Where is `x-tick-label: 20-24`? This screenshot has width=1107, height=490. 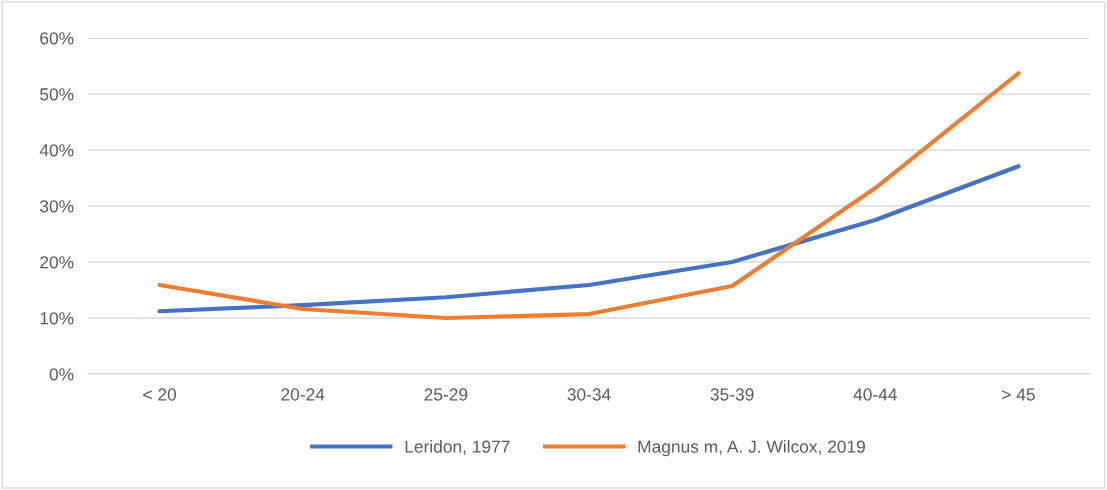 x-tick-label: 20-24 is located at coordinates (303, 394).